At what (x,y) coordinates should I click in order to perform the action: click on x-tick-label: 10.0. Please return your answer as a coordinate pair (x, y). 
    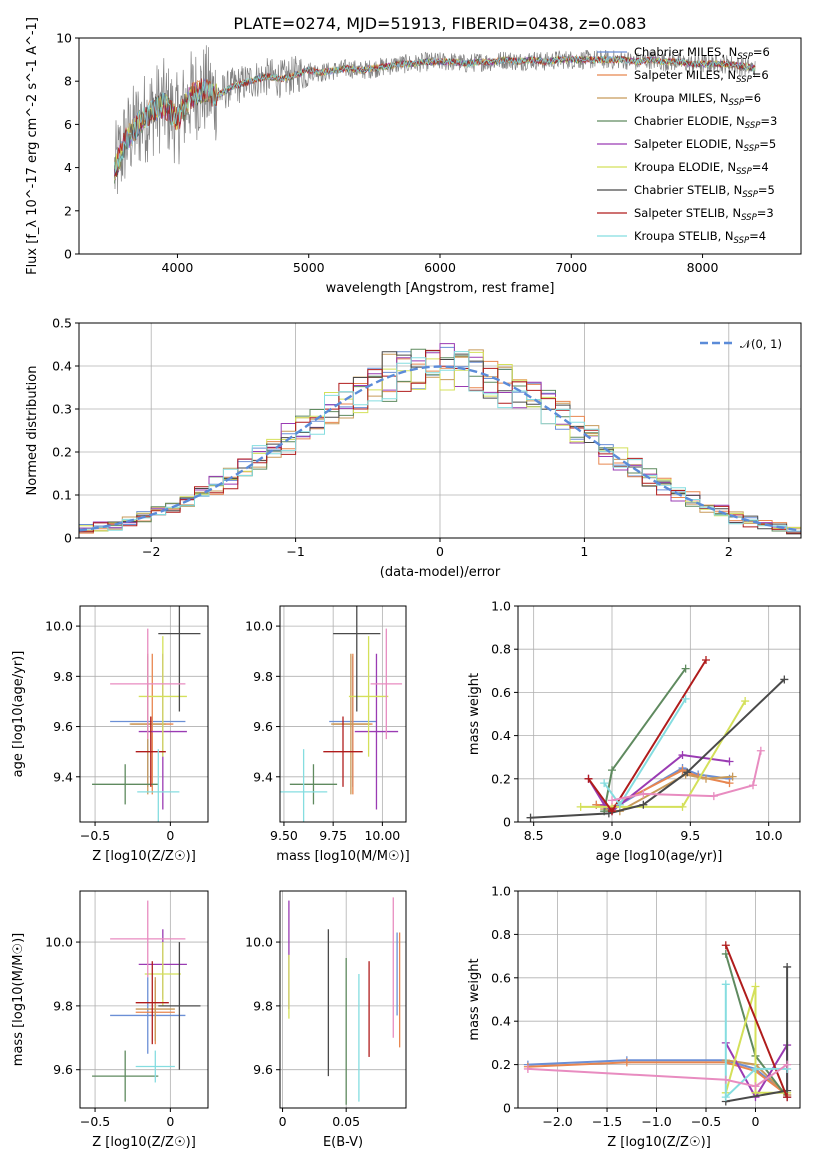
    Looking at the image, I should click on (769, 835).